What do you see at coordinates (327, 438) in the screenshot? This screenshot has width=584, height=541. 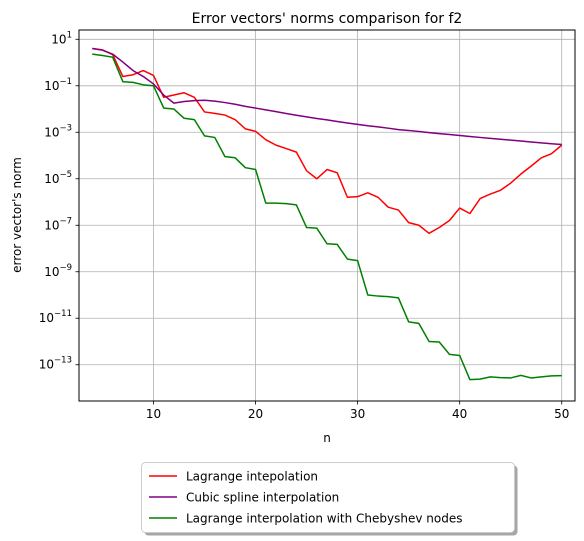 I see `x-axis-label: n` at bounding box center [327, 438].